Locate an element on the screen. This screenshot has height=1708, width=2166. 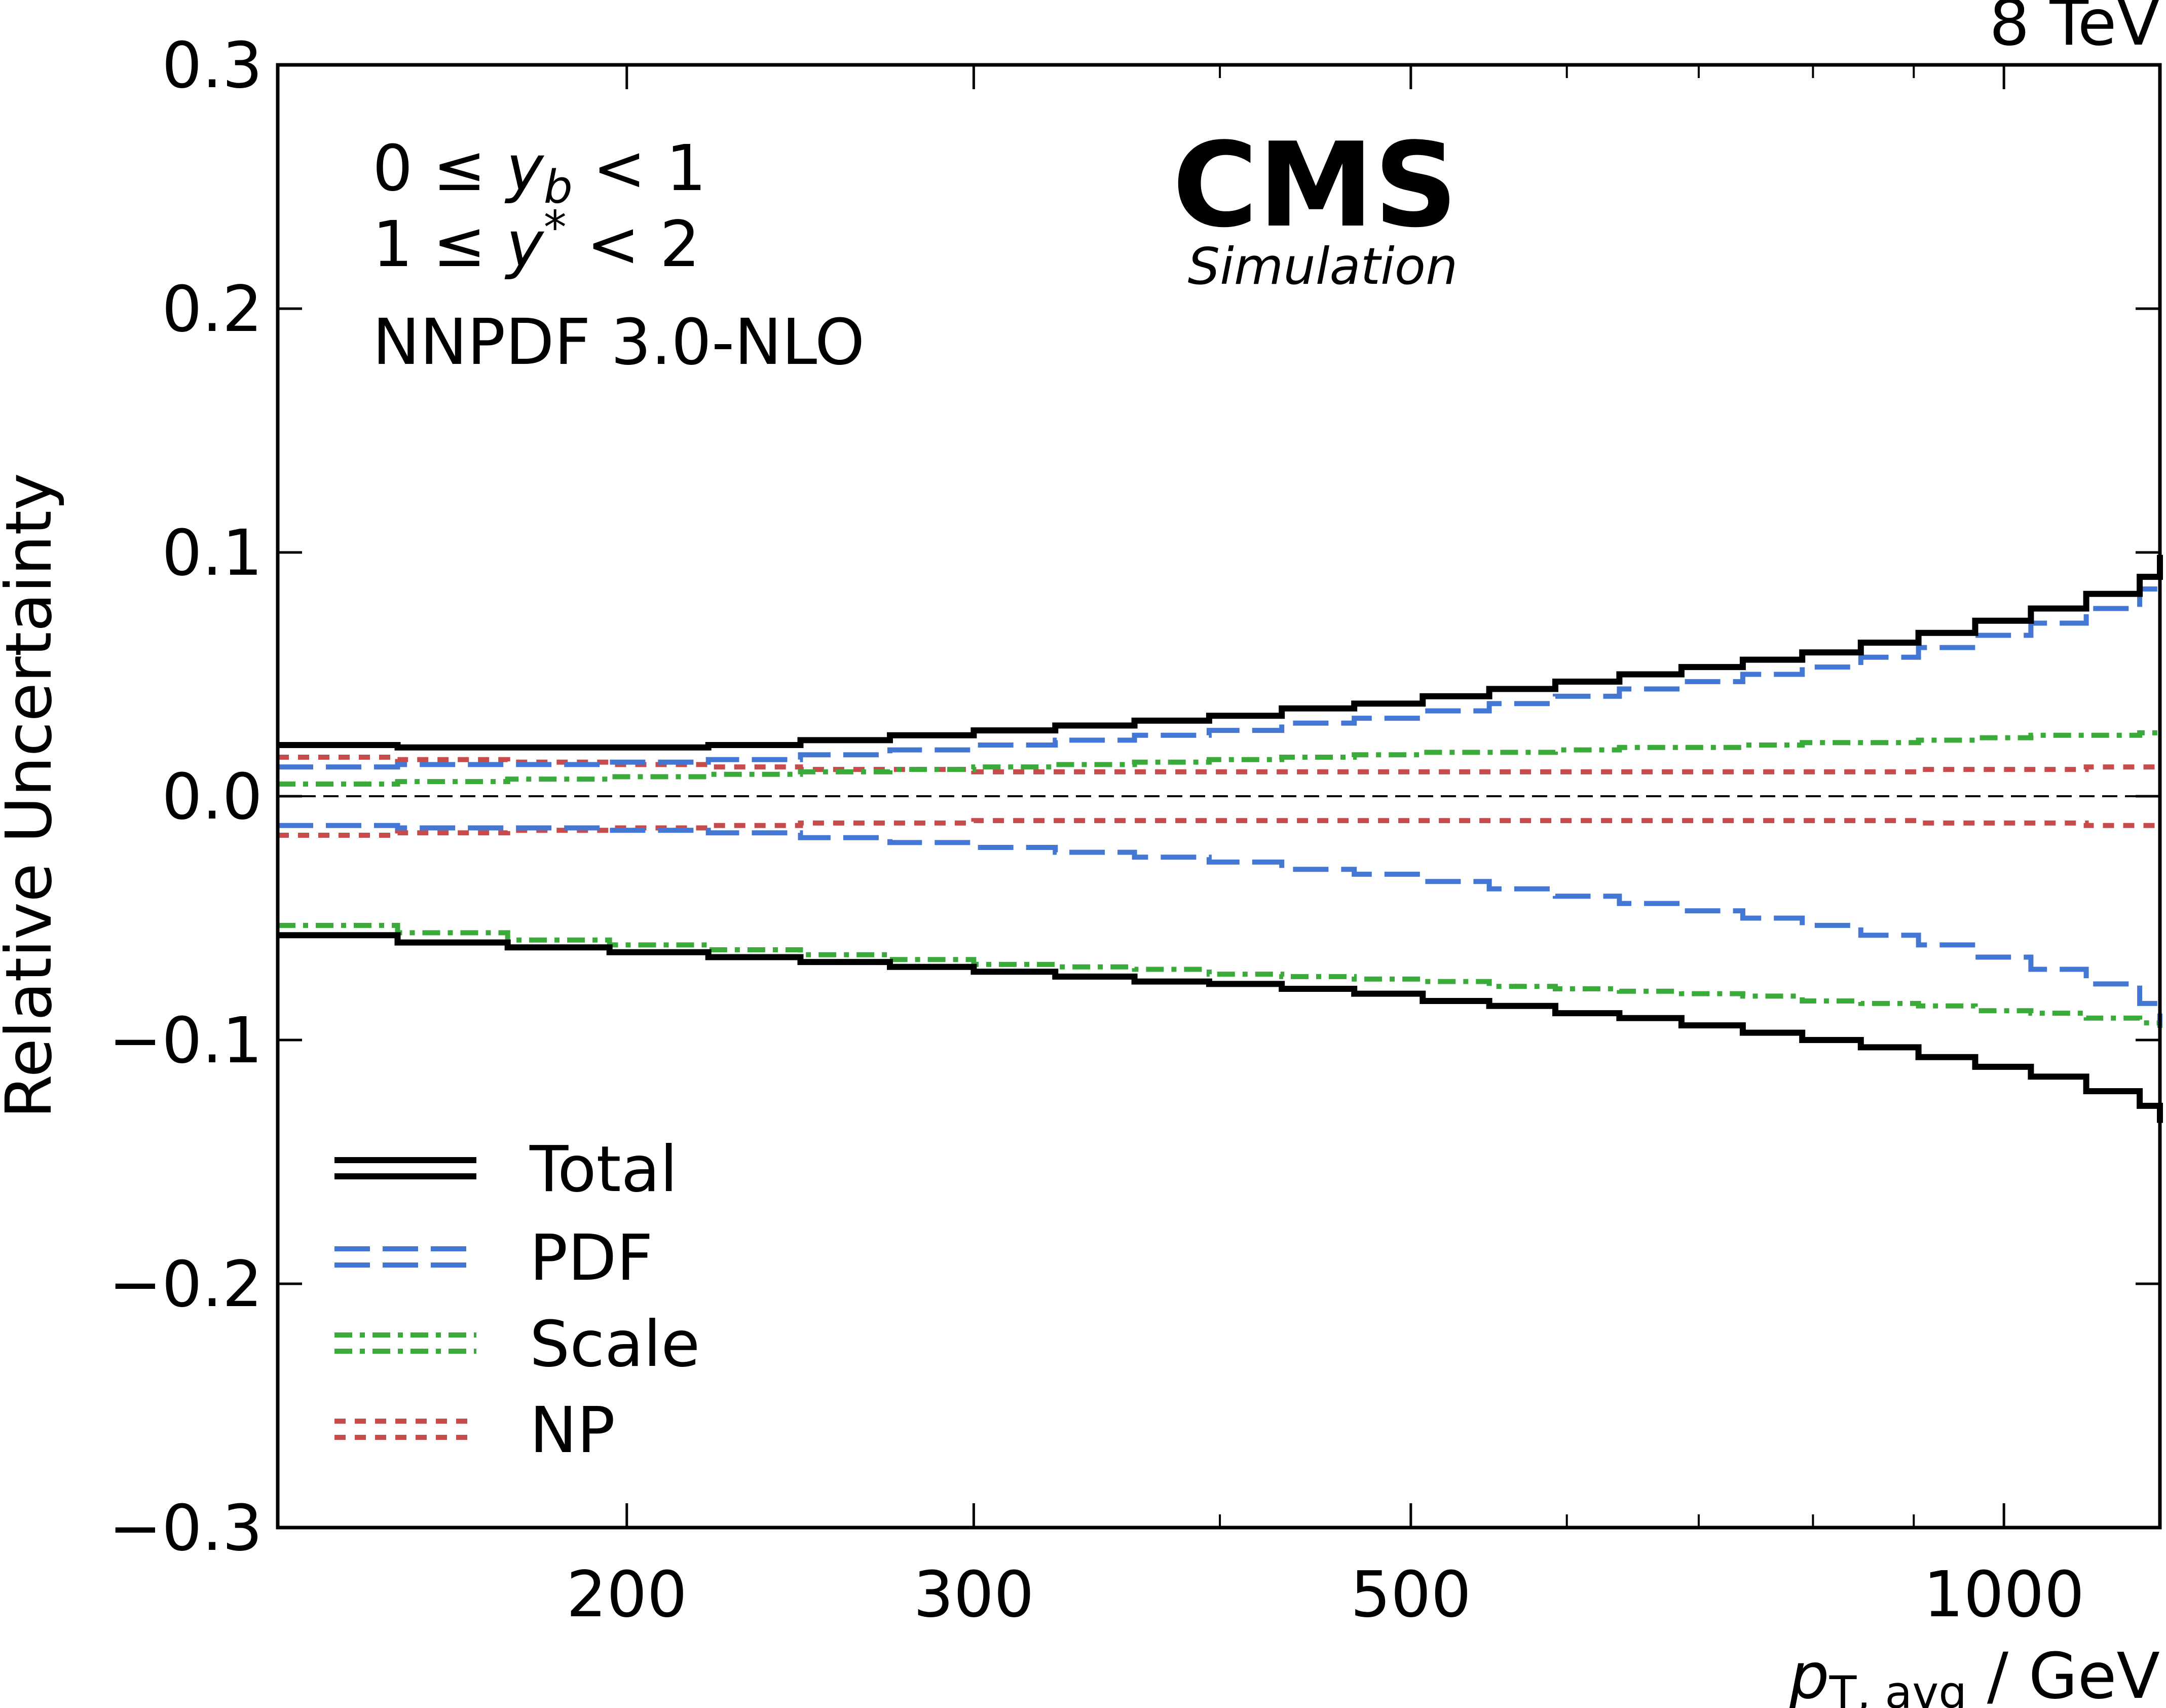
series-total-upper is located at coordinates (1221, 653).